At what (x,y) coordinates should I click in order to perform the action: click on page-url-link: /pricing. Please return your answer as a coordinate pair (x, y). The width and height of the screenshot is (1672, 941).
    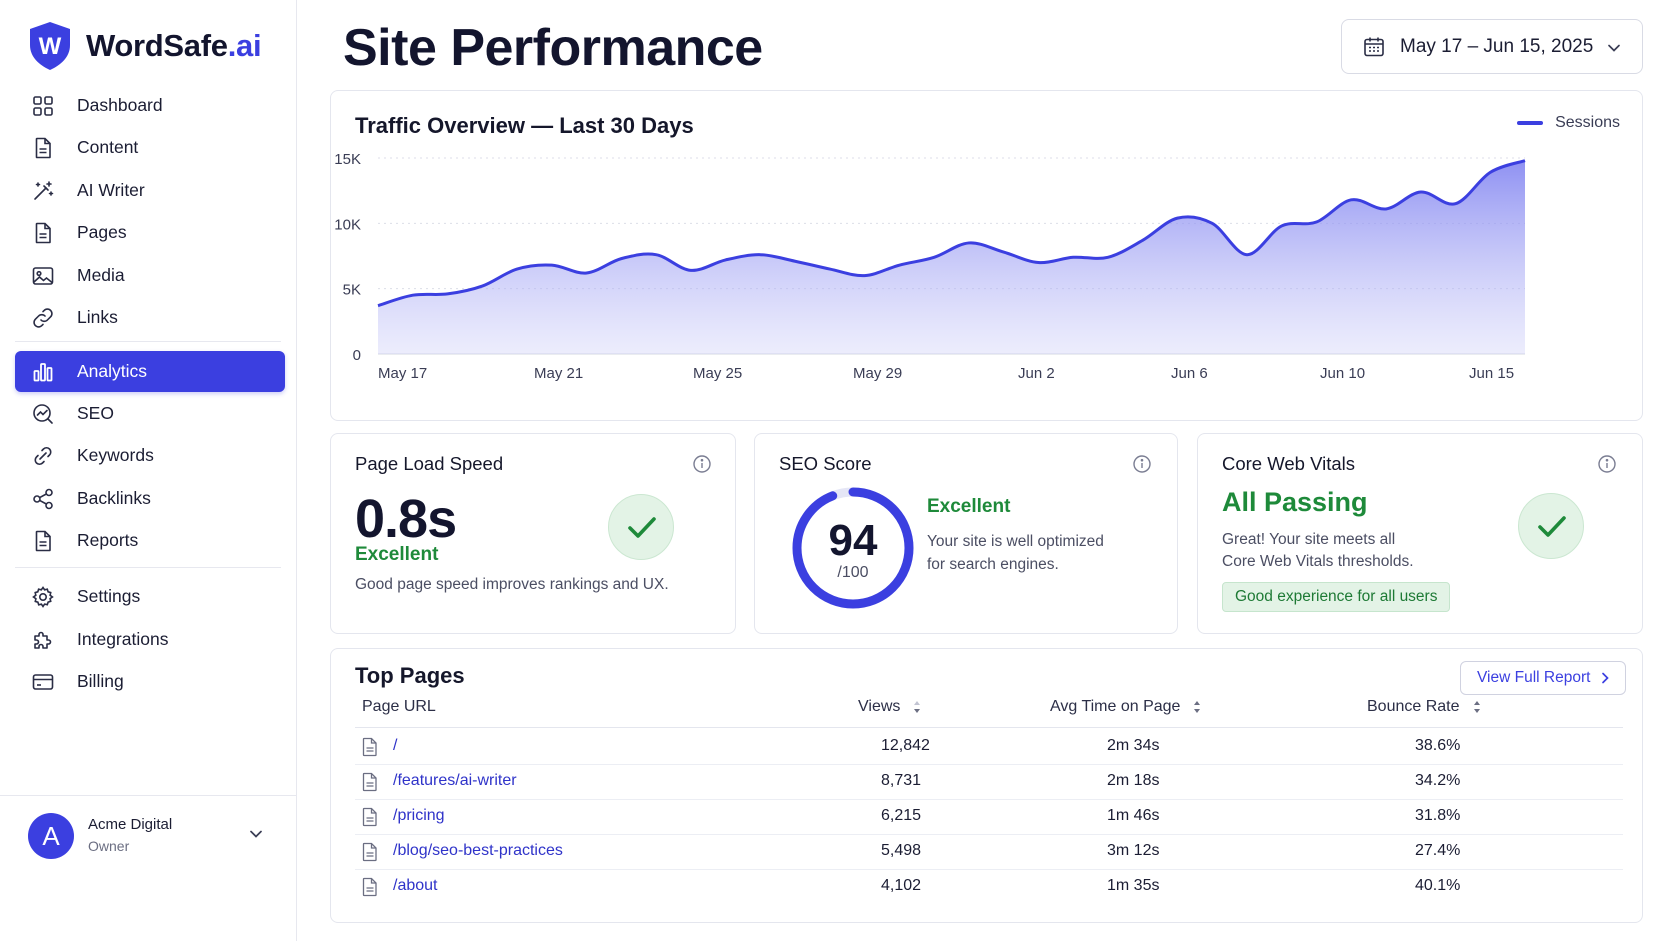
    Looking at the image, I should click on (419, 815).